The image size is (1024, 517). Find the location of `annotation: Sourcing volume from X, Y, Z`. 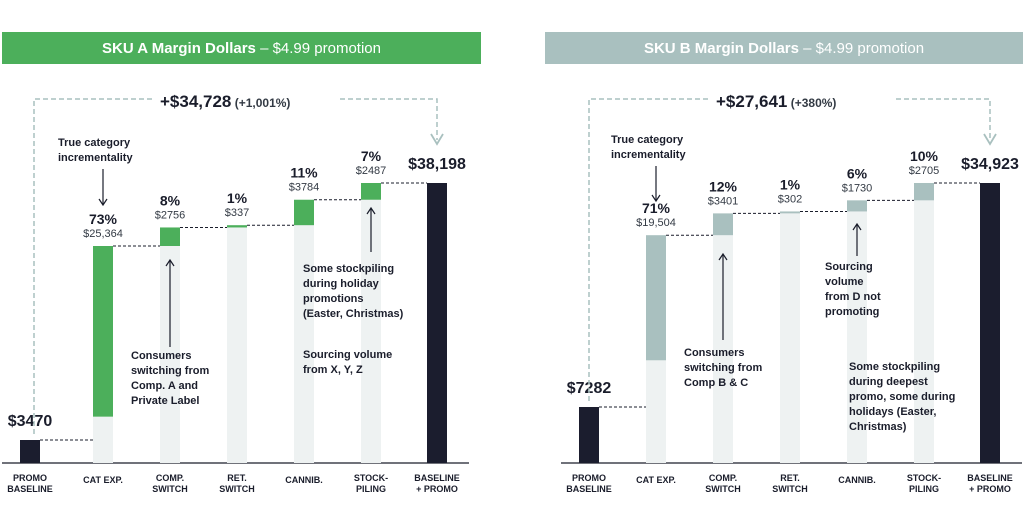

annotation: Sourcing volume from X, Y, Z is located at coordinates (347, 362).